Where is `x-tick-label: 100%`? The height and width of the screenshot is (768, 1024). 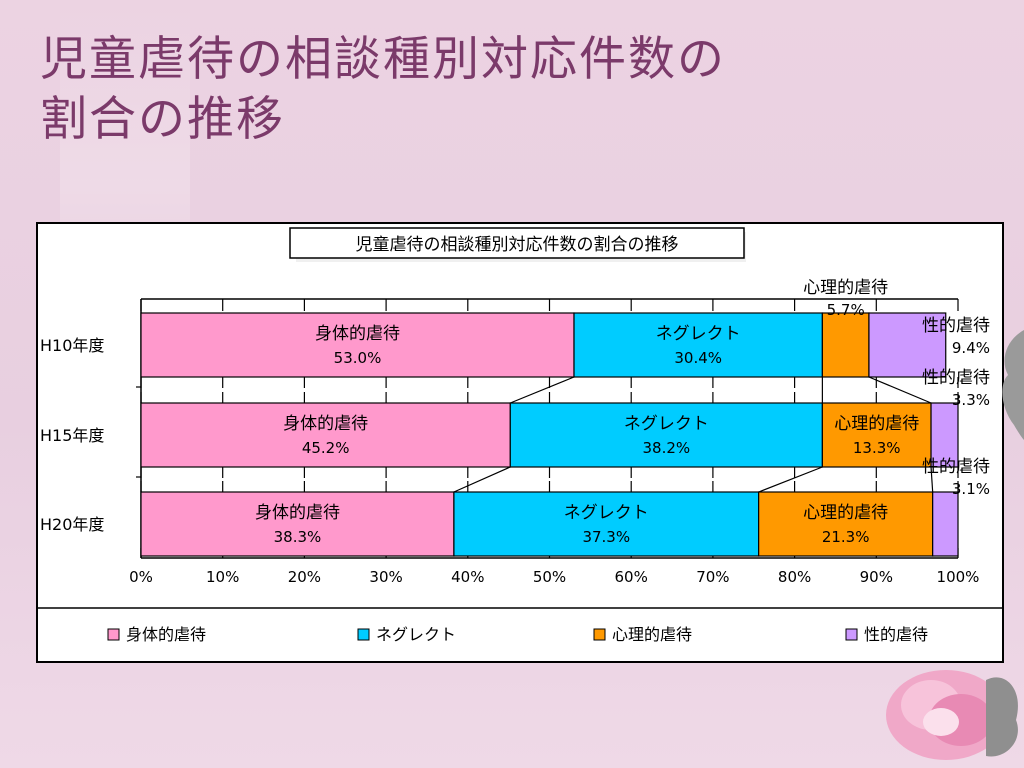
x-tick-label: 100% is located at coordinates (958, 577).